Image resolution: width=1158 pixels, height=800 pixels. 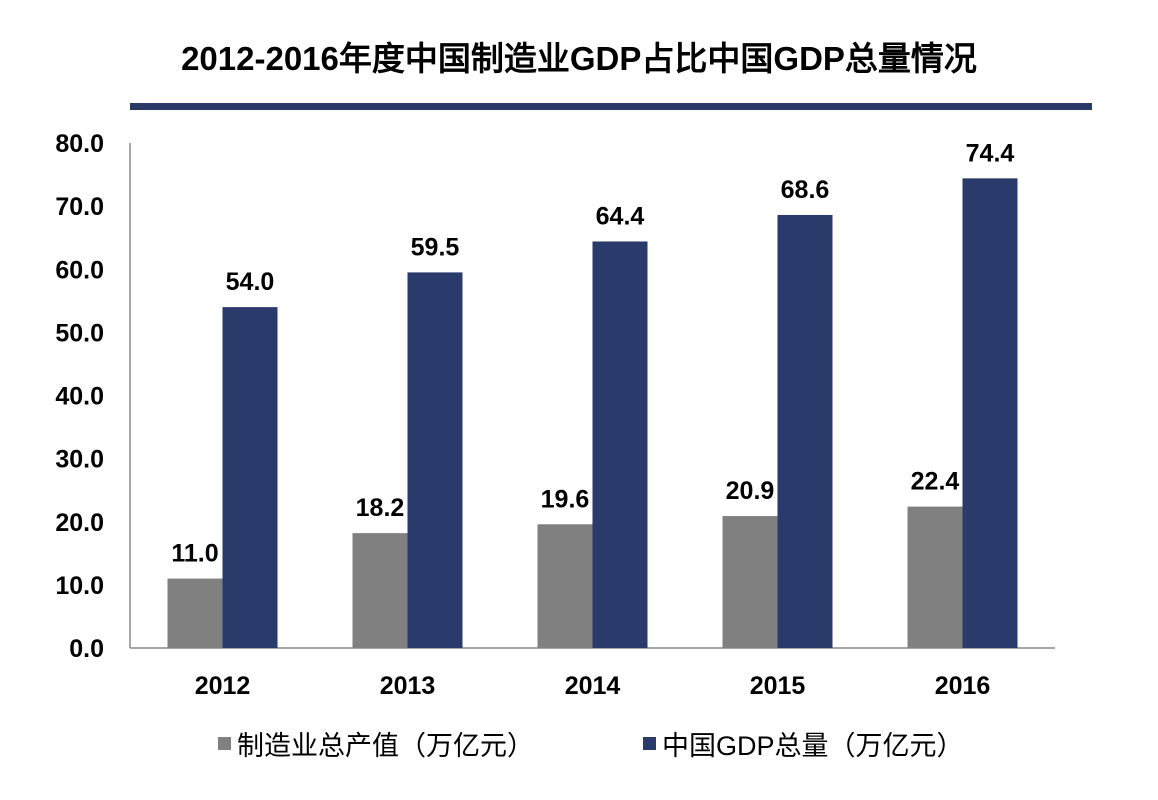 What do you see at coordinates (250, 282) in the screenshot?
I see `data-label: 54.0` at bounding box center [250, 282].